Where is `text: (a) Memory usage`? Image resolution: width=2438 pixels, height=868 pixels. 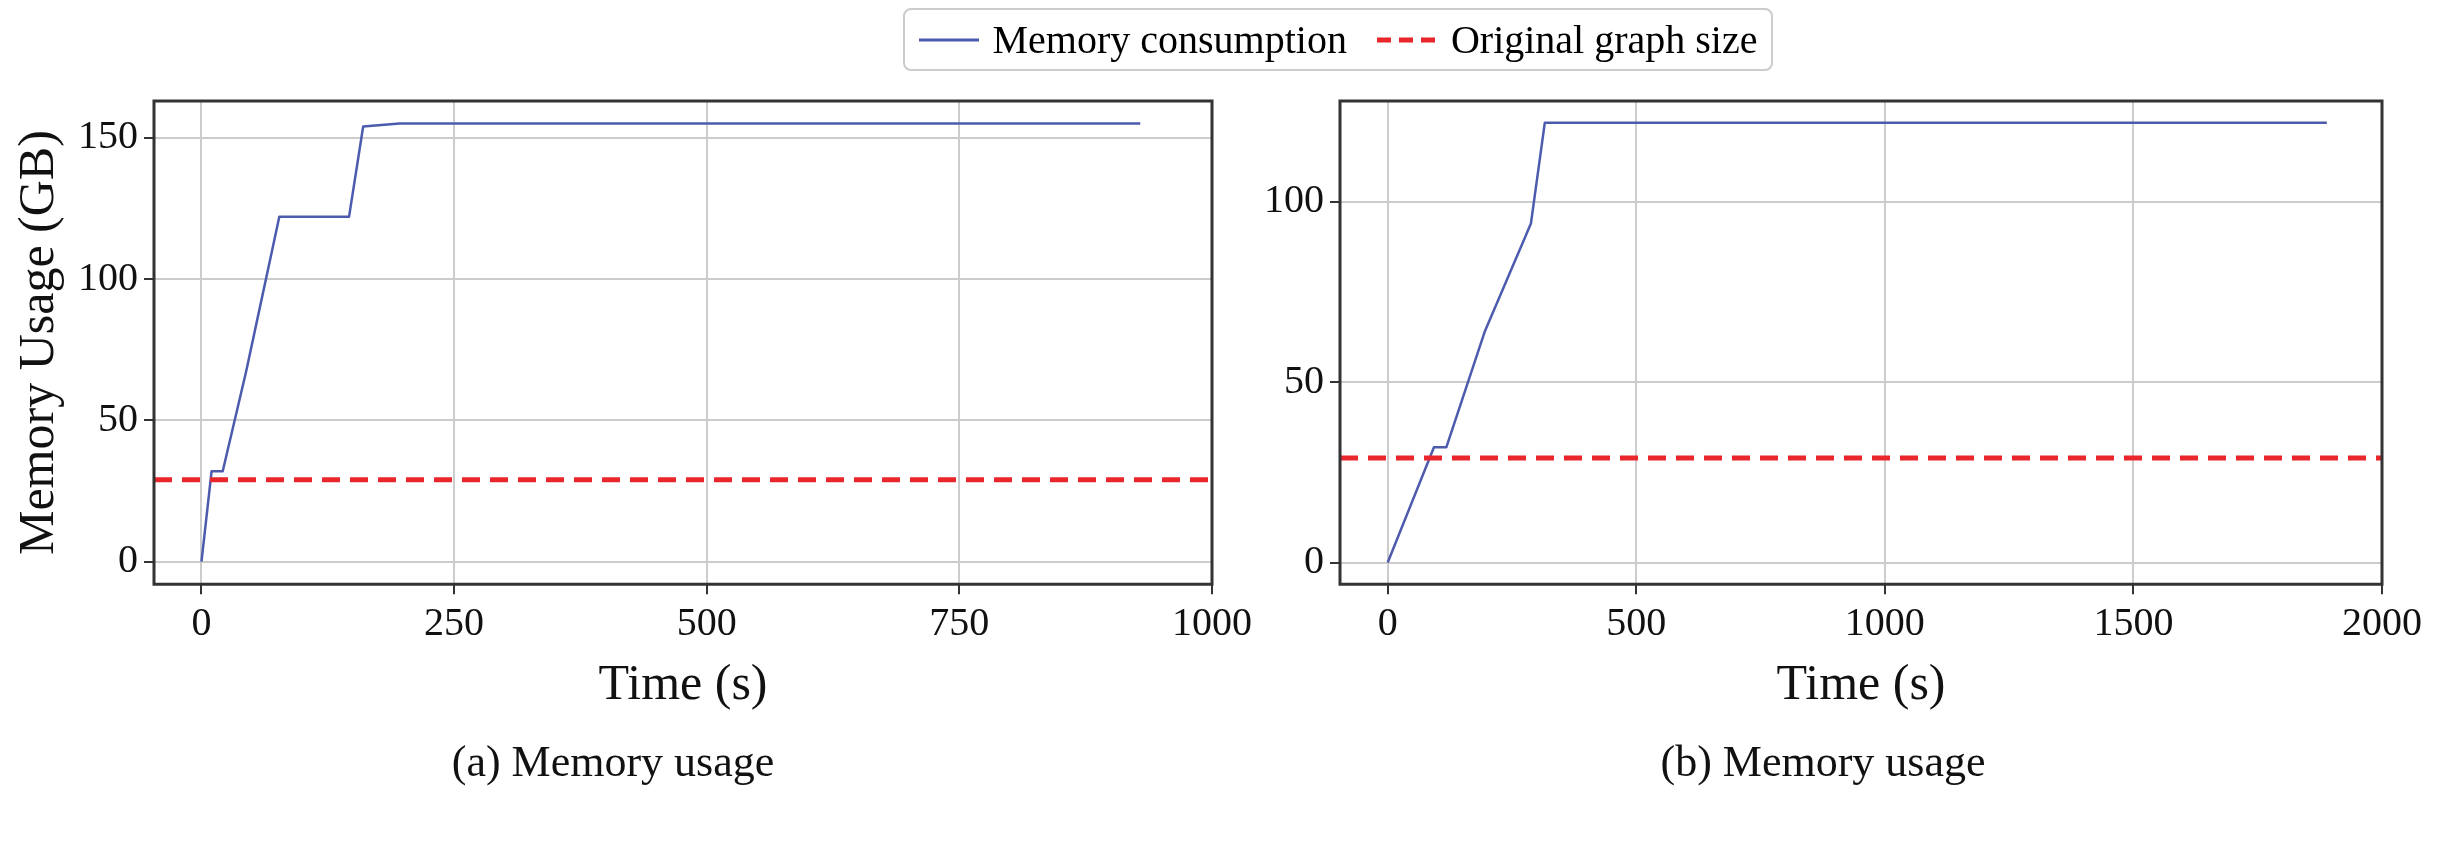 text: (a) Memory usage is located at coordinates (613, 762).